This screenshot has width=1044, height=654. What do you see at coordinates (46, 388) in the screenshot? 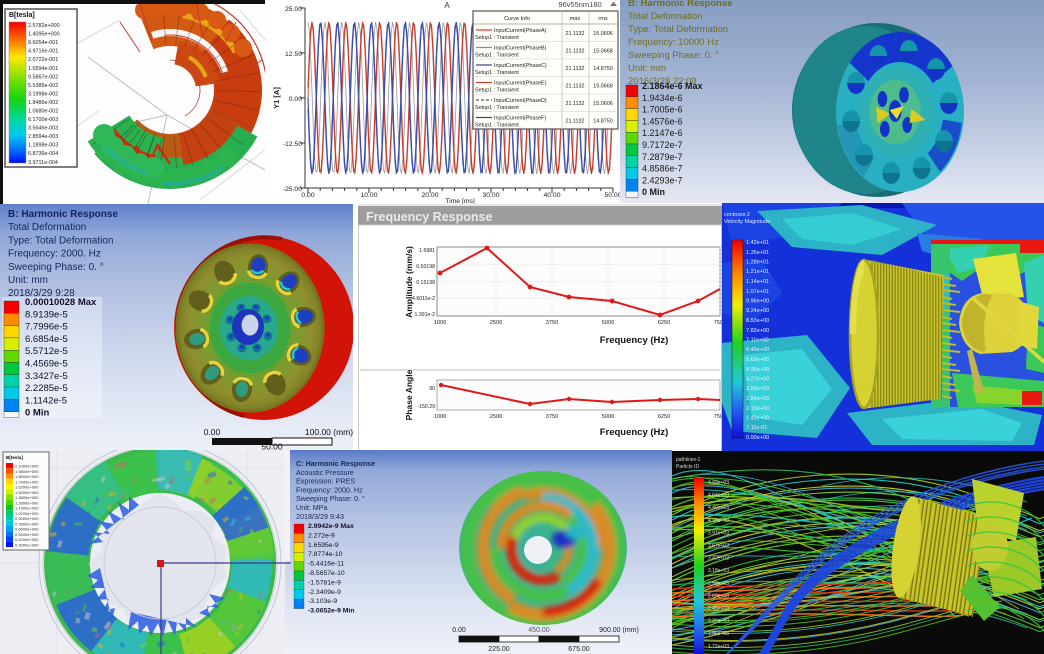
I see `svg-text: 2.2285e-5` at bounding box center [46, 388].